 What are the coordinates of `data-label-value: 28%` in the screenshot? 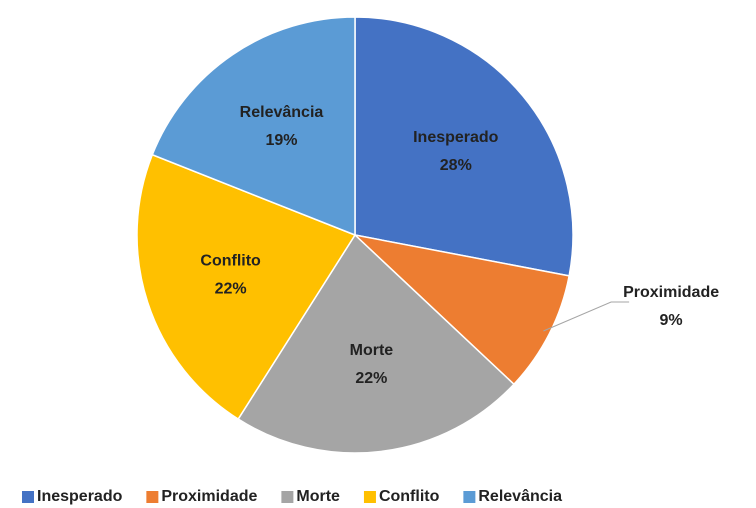 It's located at (456, 165).